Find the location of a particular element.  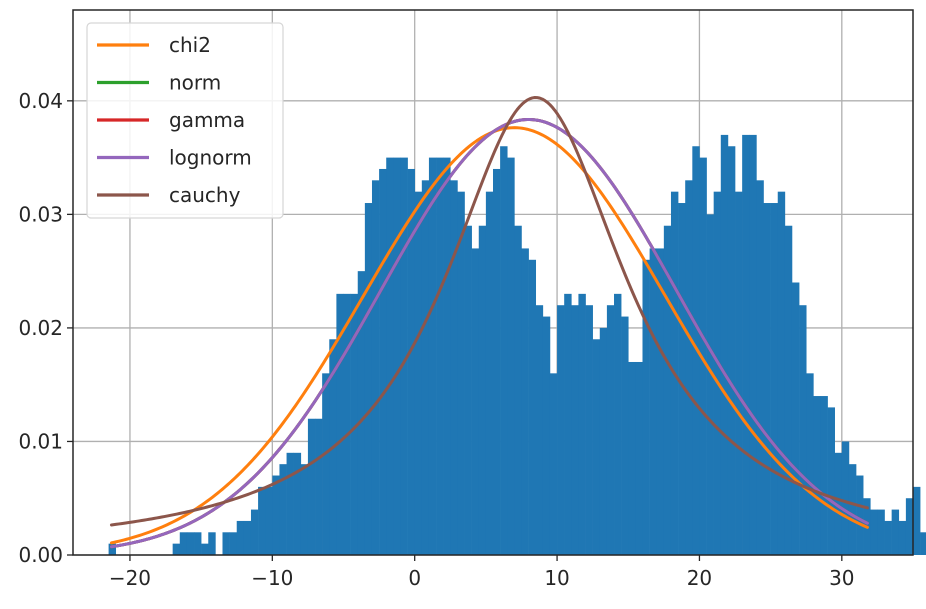

legend-label-lognorm: lognorm is located at coordinates (210, 158).